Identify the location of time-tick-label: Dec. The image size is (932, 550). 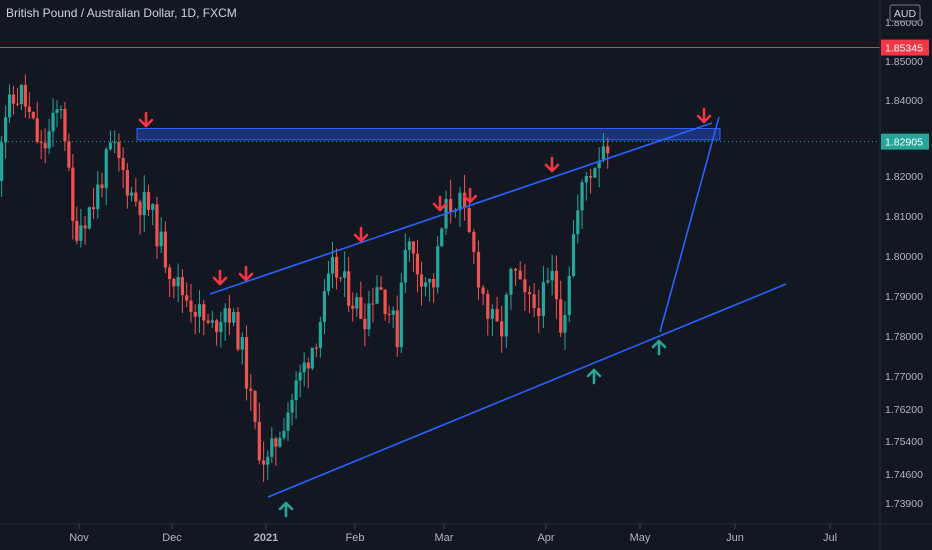
(172, 538).